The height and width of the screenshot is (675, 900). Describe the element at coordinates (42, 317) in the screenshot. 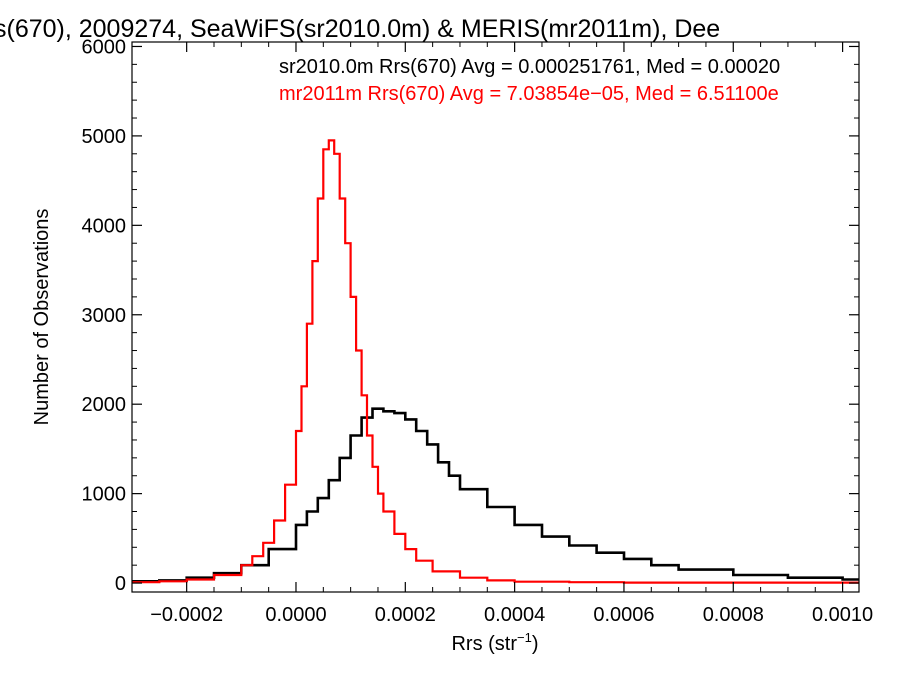

I see `y-axis-label: Number of Observations` at that location.